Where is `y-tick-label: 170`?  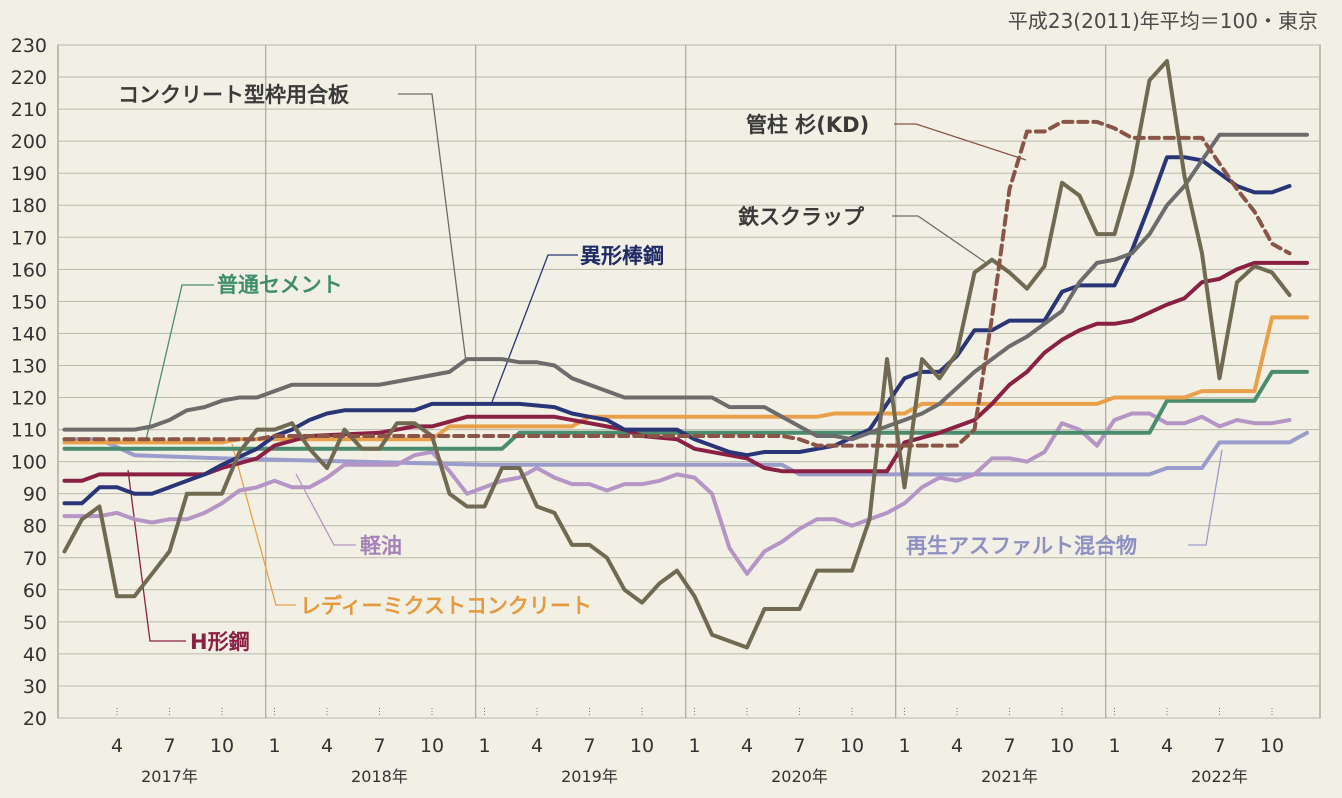 y-tick-label: 170 is located at coordinates (29, 238).